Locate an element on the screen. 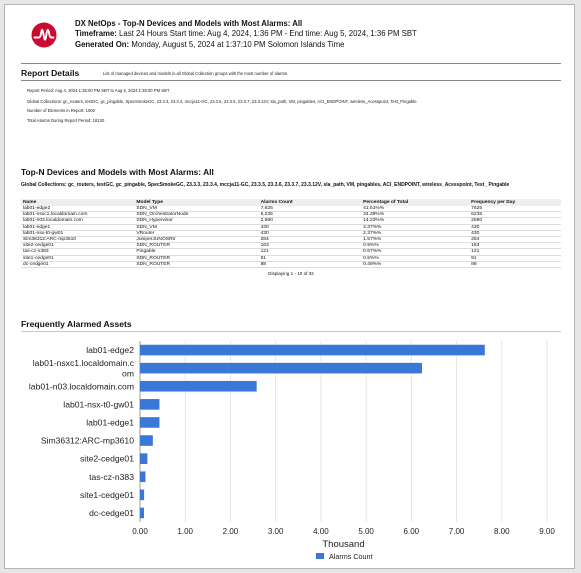 This screenshot has width=581, height=573. table-cell: lab01-edge1 is located at coordinates (78, 227).